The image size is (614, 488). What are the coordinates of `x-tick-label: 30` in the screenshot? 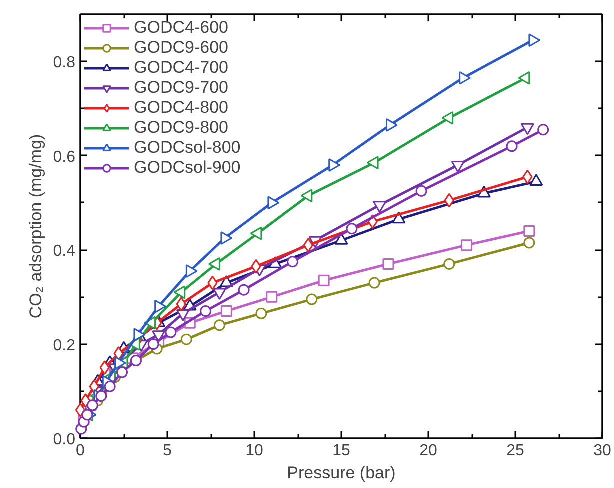 It's located at (603, 451).